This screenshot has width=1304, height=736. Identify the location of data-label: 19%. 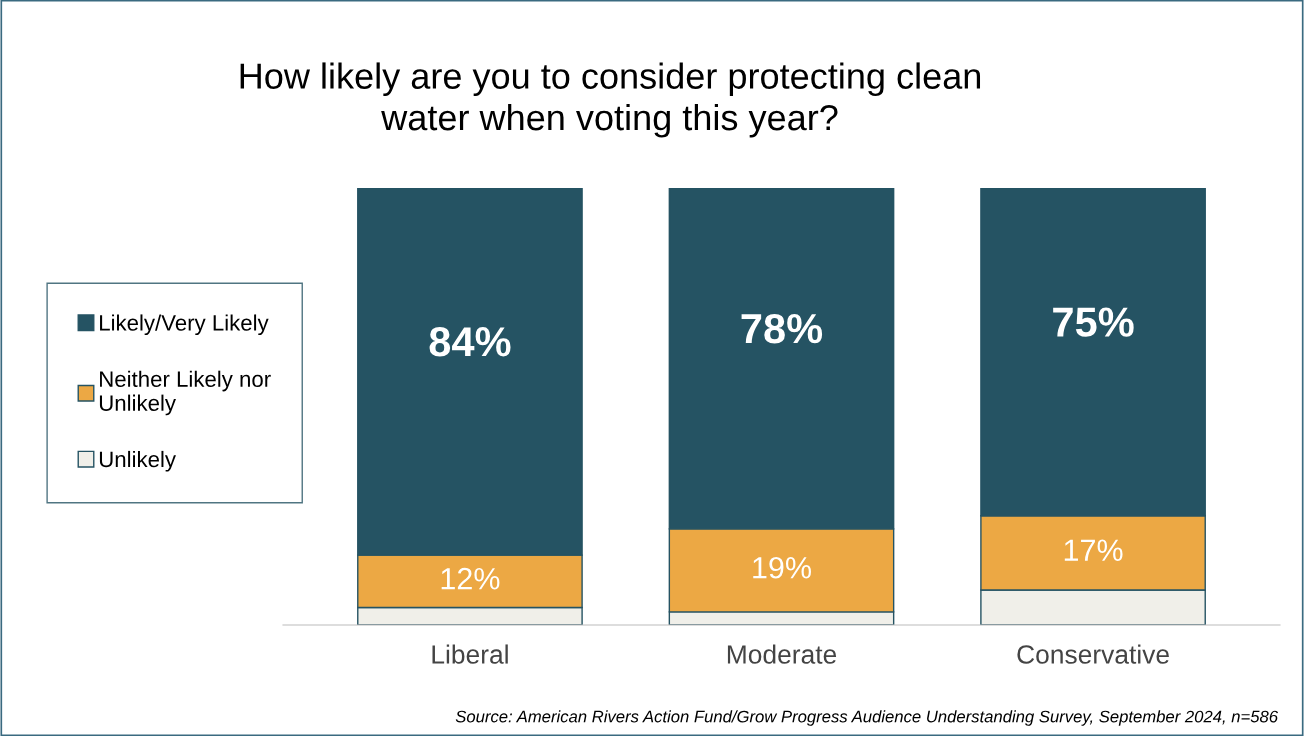
(782, 567).